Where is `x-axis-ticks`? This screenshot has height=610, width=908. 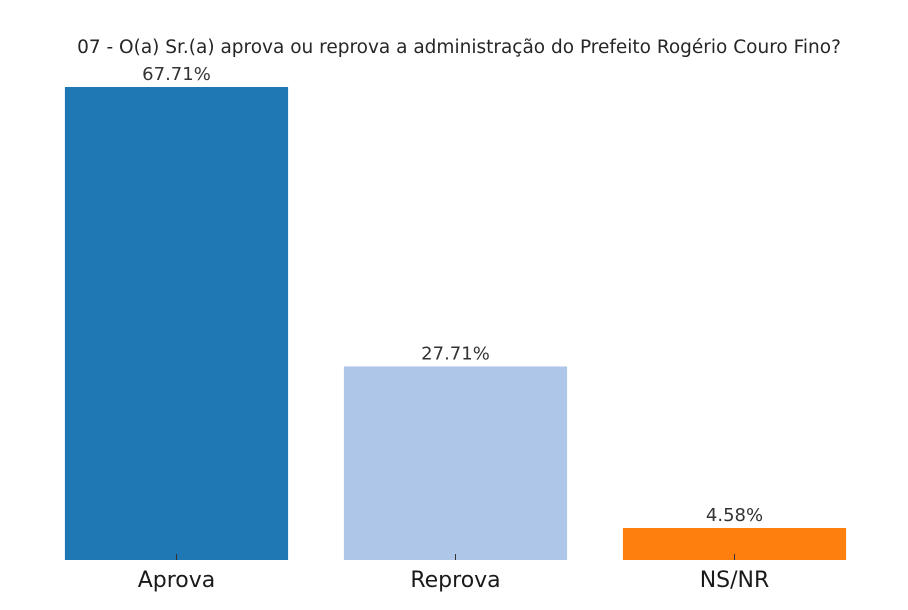 x-axis-ticks is located at coordinates (455, 557).